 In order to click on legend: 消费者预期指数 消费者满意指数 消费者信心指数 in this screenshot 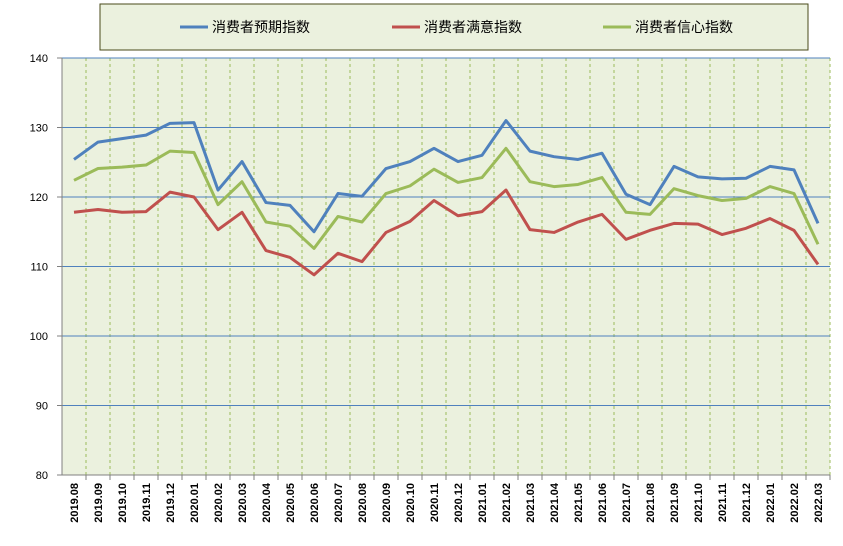, I will do `click(456, 27)`.